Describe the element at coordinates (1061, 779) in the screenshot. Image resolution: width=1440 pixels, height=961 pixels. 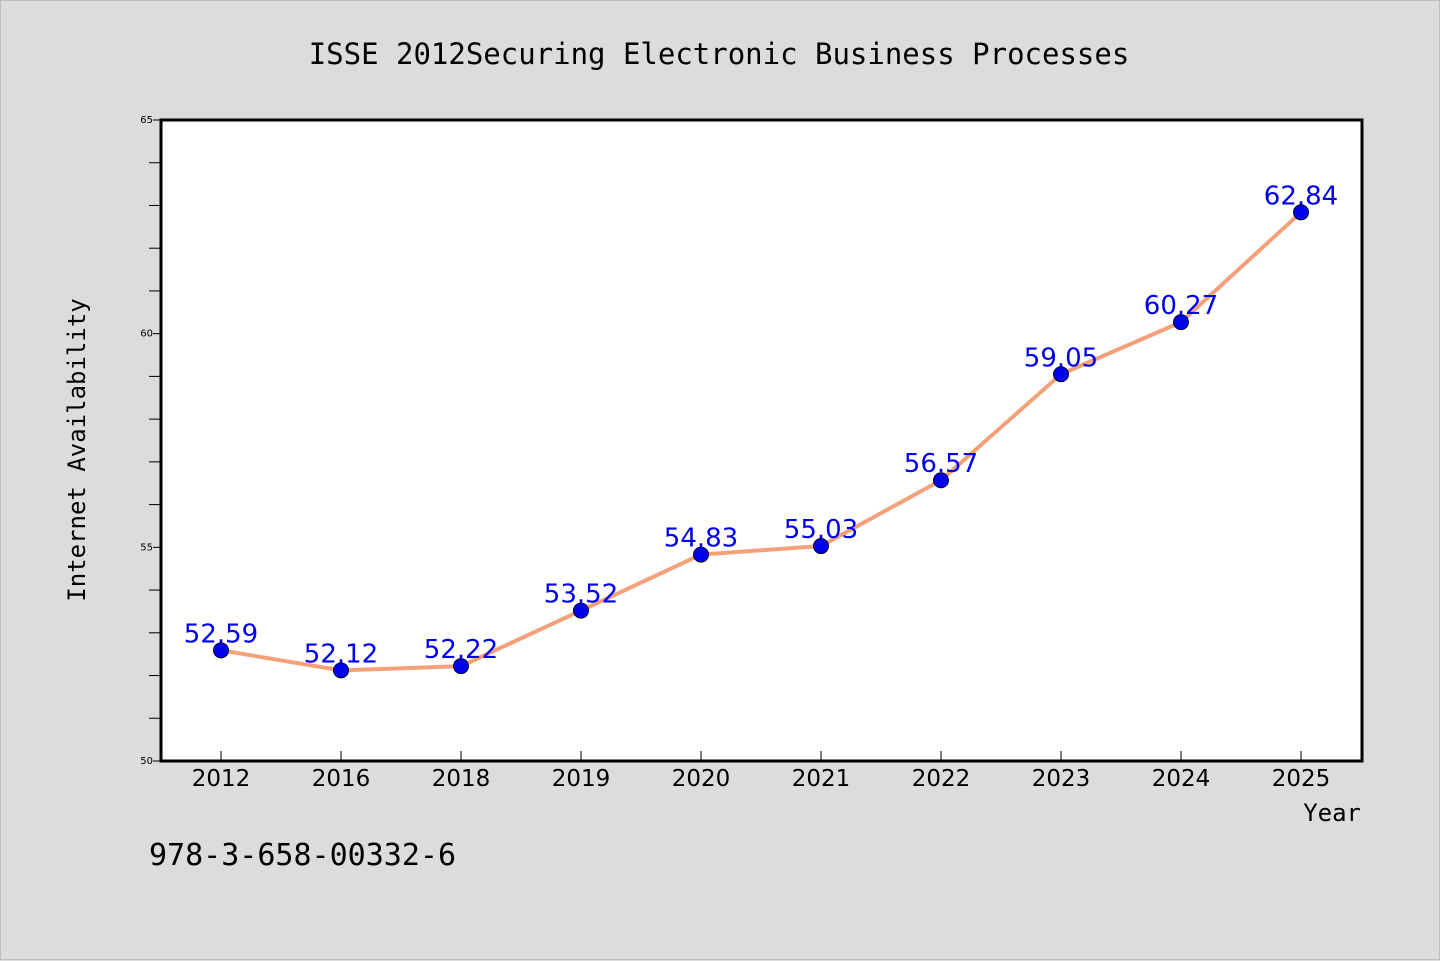
I see `x-tick-label: 2023` at that location.